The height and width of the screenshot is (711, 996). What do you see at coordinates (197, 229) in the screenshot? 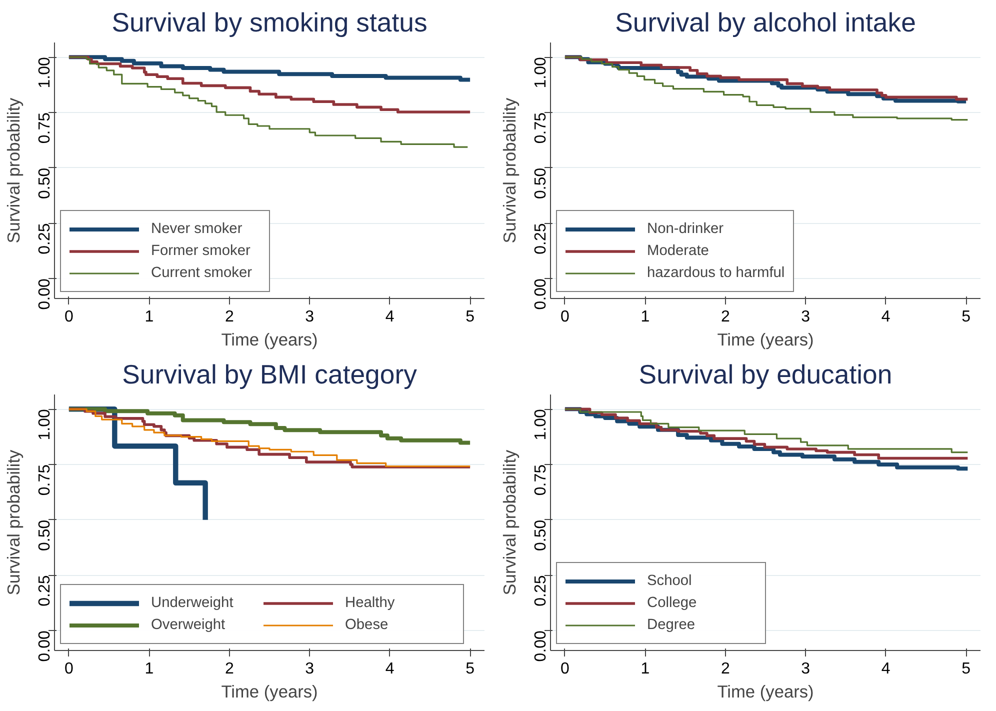
I see `legend-label: Never smoker` at bounding box center [197, 229].